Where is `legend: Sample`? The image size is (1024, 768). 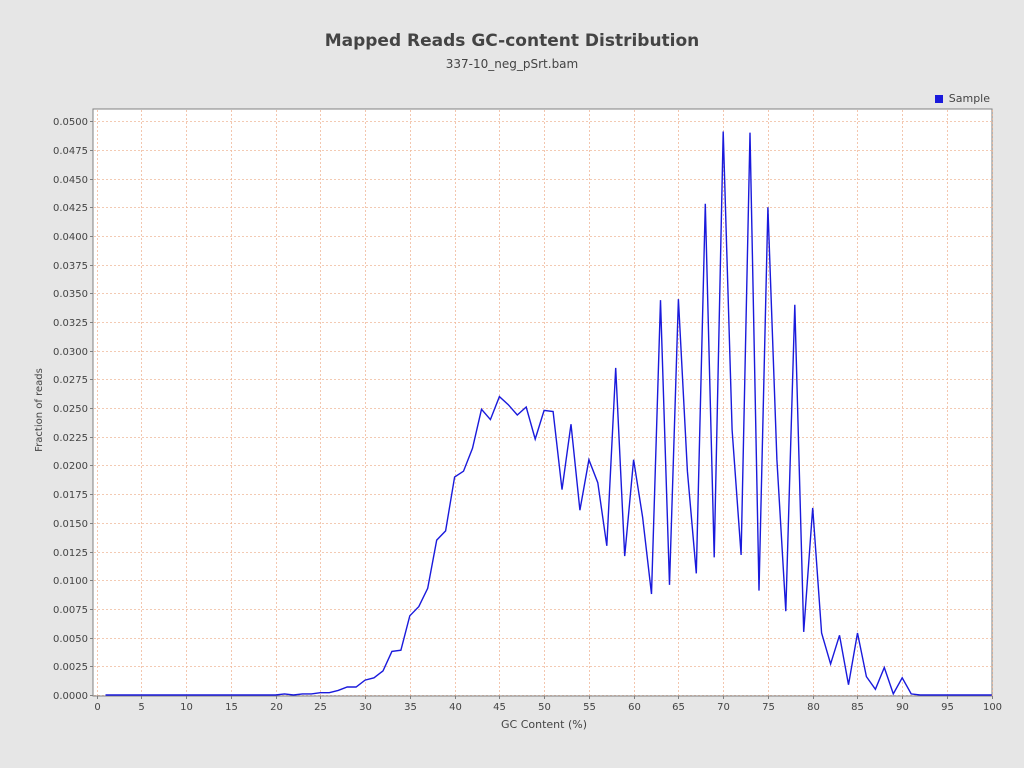
legend: Sample is located at coordinates (962, 98).